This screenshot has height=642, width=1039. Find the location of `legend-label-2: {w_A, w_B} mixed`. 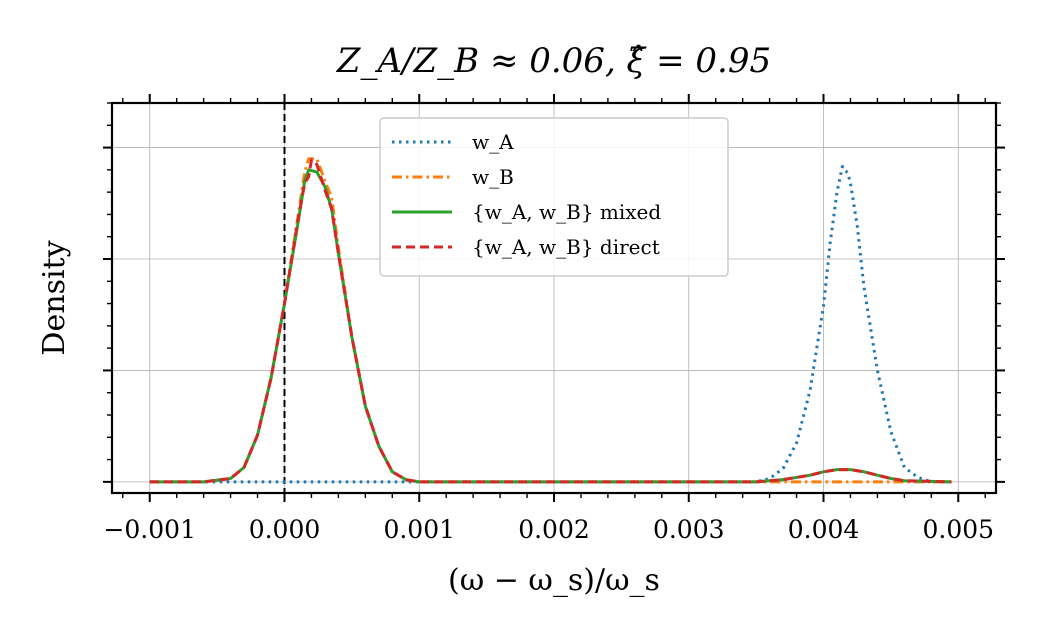

legend-label-2: {w_A, w_B} mixed is located at coordinates (566, 212).